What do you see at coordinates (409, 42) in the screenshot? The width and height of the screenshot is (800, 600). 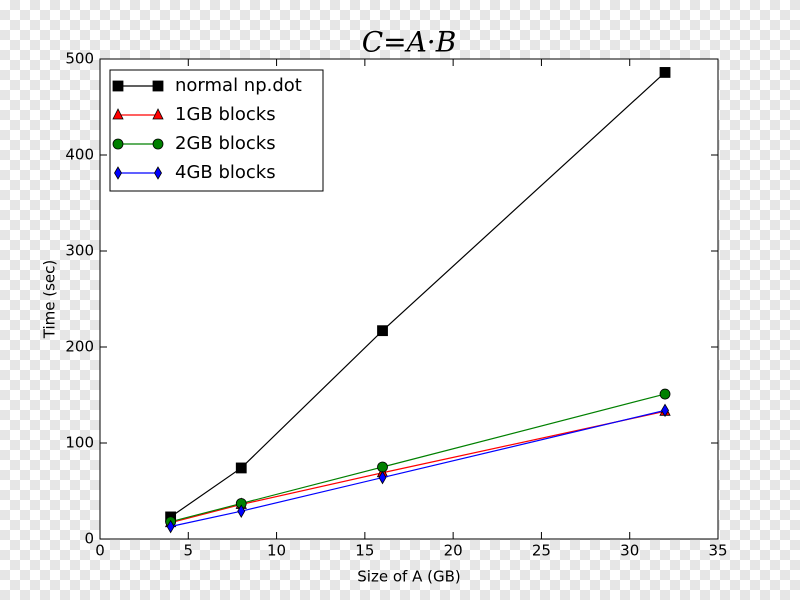 I see `chart-title: C=A·B` at bounding box center [409, 42].